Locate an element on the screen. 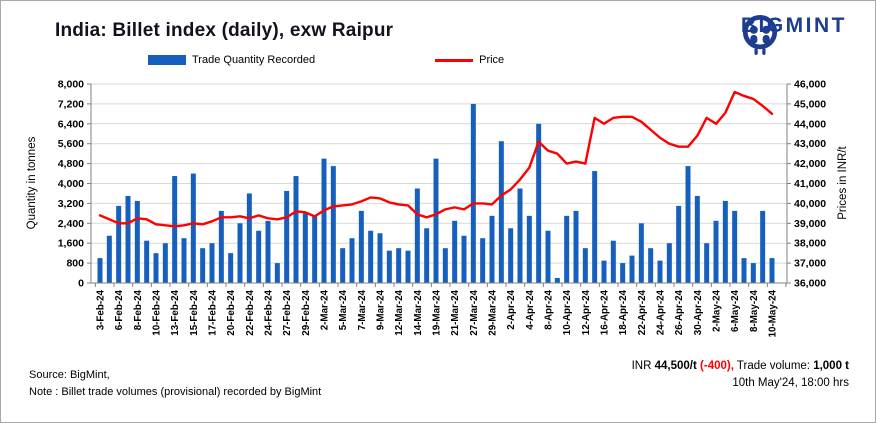 The height and width of the screenshot is (423, 876). x-axis-label: 24-Feb-24 is located at coordinates (269, 312).